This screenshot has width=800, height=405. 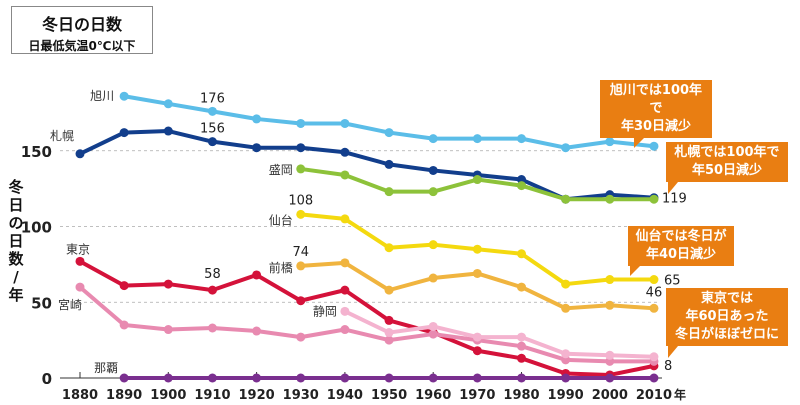 I want to click on y-tick-label: 100, so click(x=36, y=228).